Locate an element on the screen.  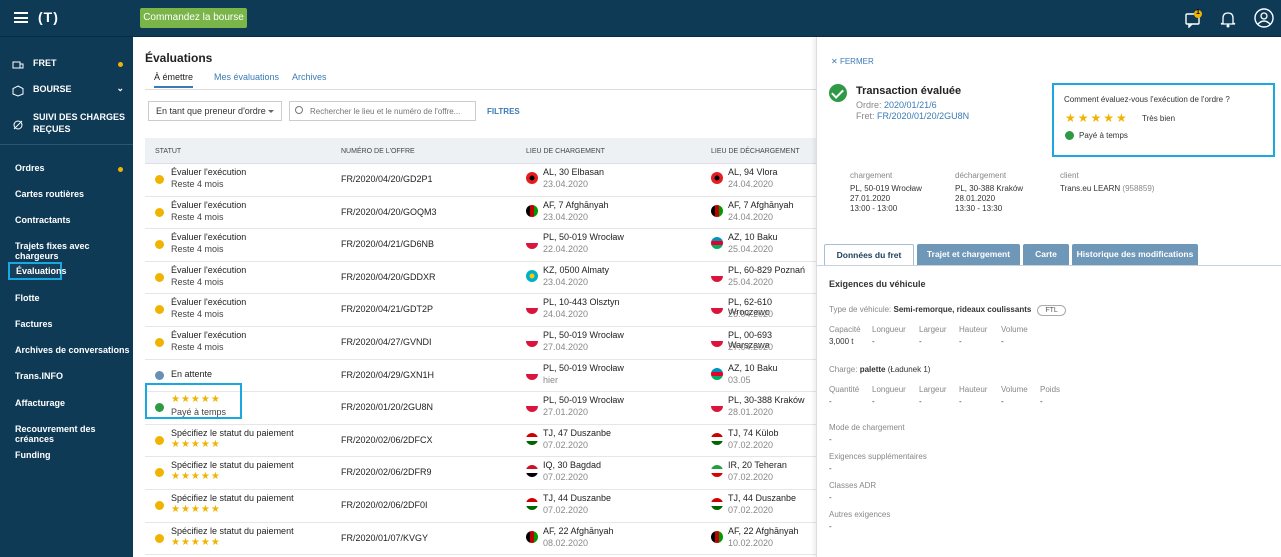
sidebar-item-affacturage: Affacturage is located at coordinates (66, 403).